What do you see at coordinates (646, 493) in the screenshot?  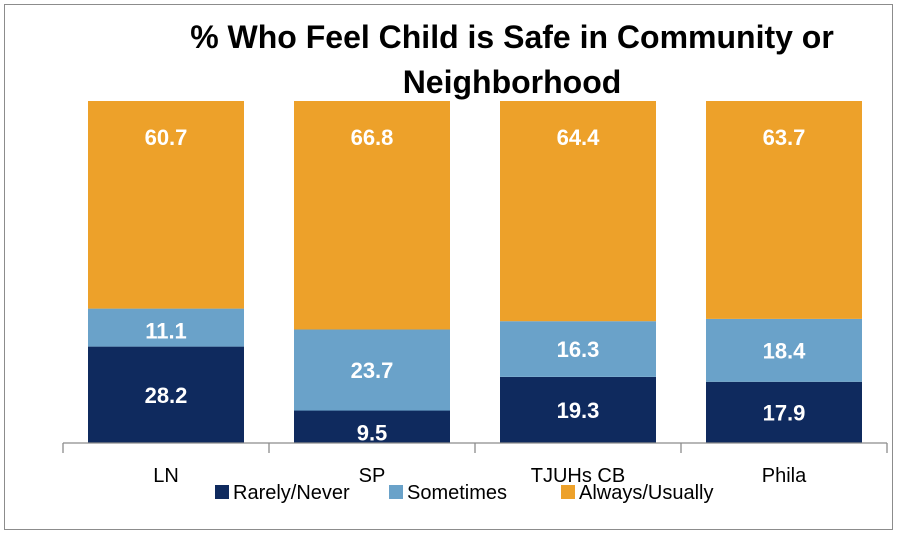 I see `legend-label: Always/Usually` at bounding box center [646, 493].